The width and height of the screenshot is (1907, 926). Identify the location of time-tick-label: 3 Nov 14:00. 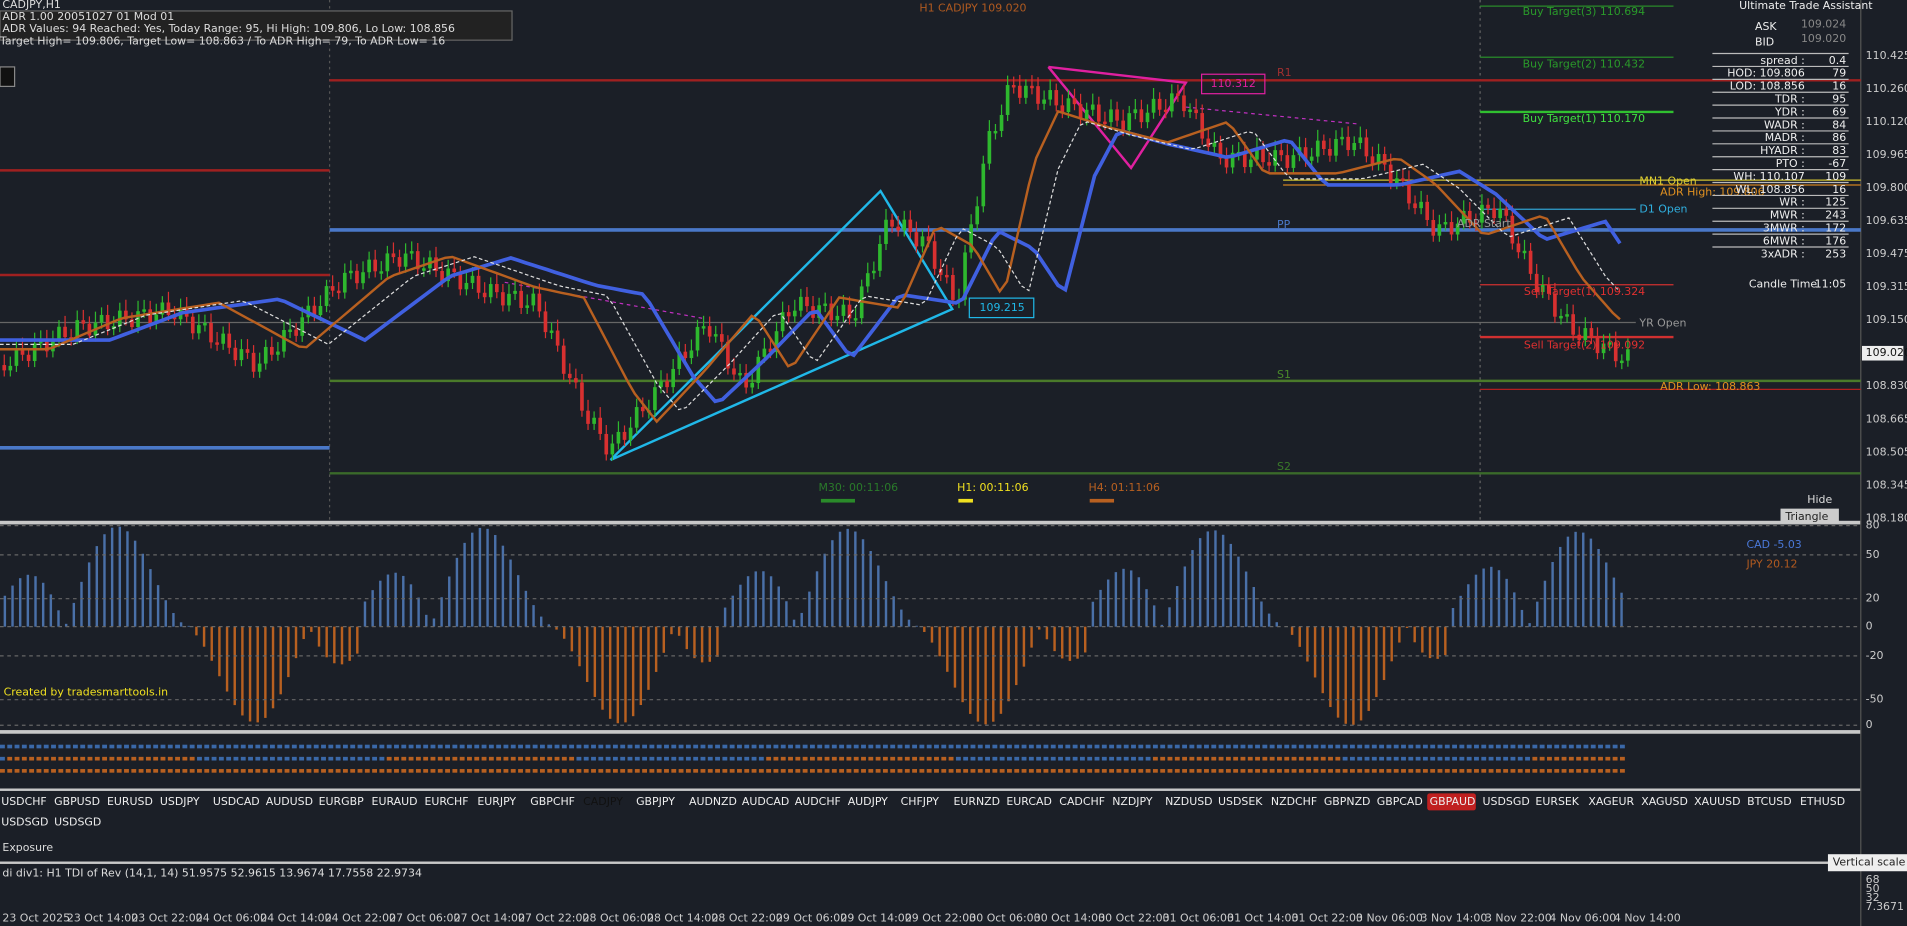
(1454, 918).